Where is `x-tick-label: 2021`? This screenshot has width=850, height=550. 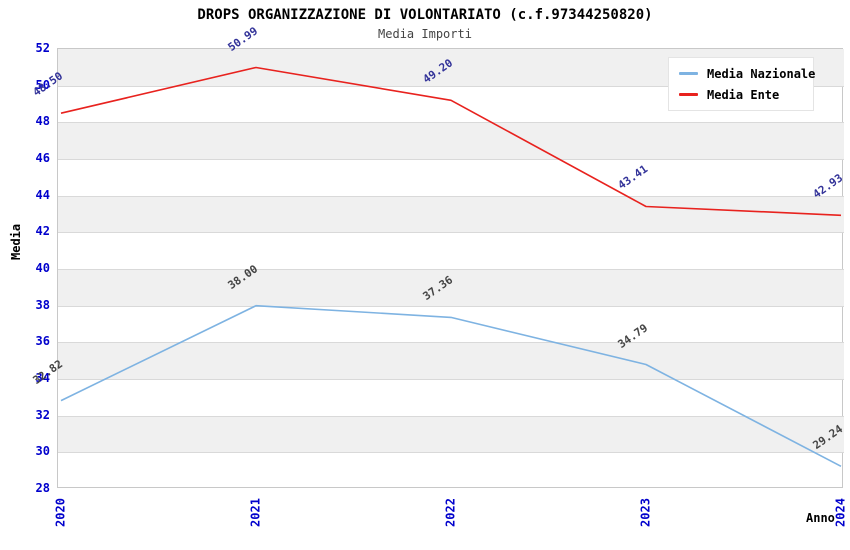 x-tick-label: 2021 is located at coordinates (255, 512).